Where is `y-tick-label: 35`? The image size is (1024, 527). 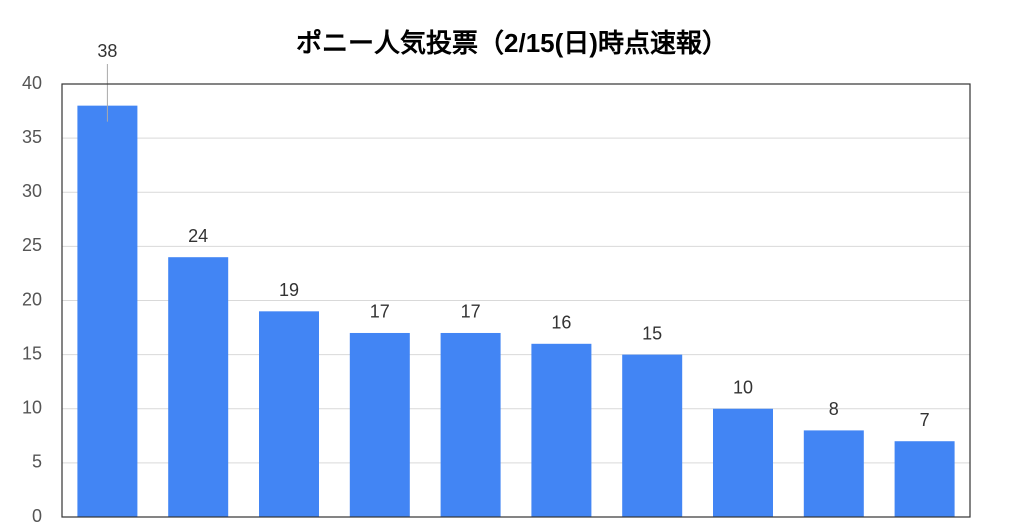
y-tick-label: 35 is located at coordinates (32, 137).